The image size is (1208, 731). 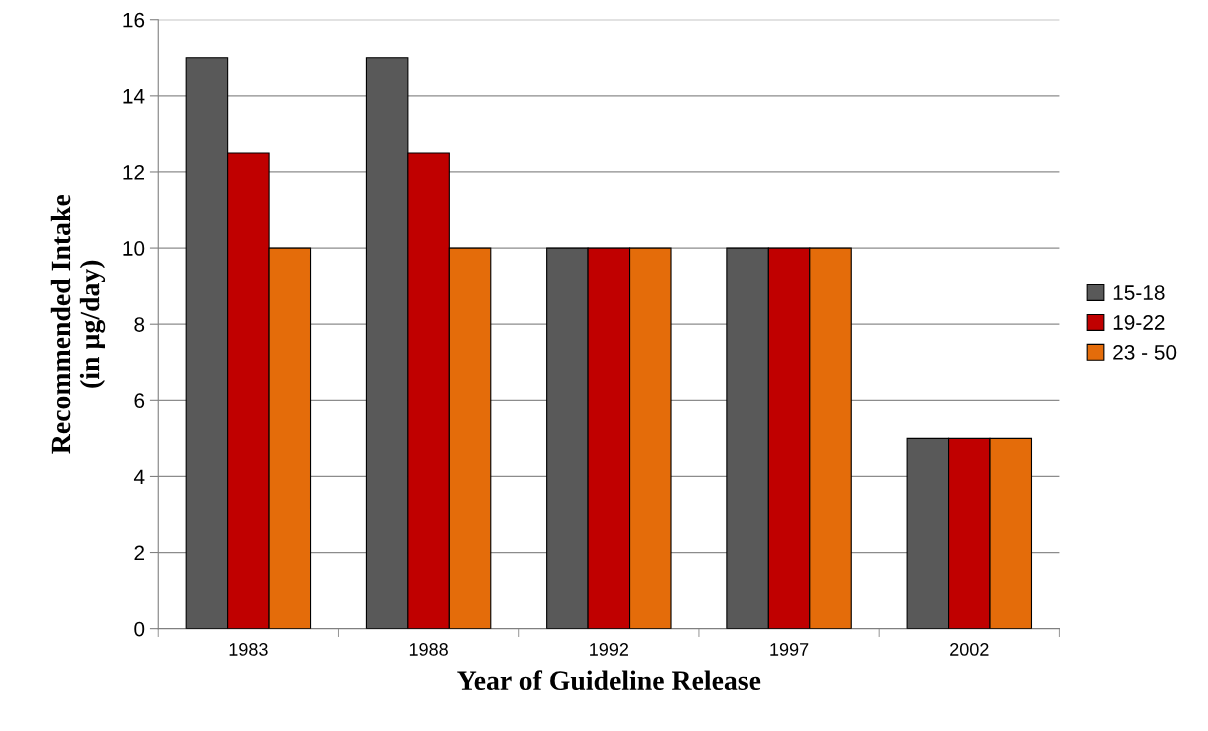 I want to click on x-axis-title: Year of Guideline Release, so click(x=609, y=680).